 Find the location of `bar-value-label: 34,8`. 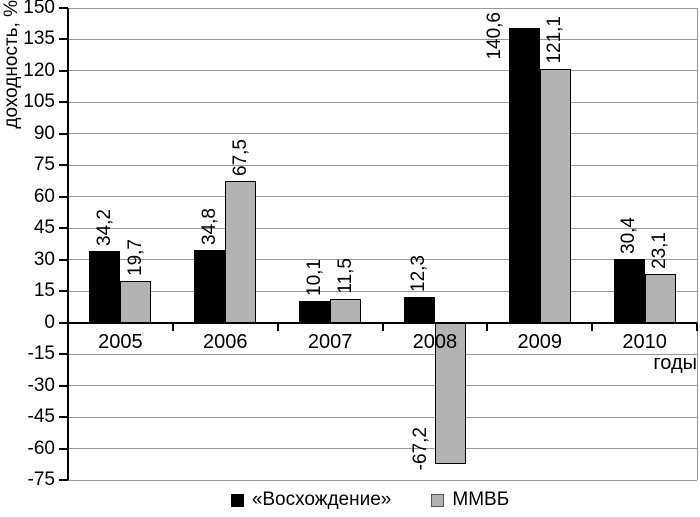

bar-value-label: 34,8 is located at coordinates (209, 226).